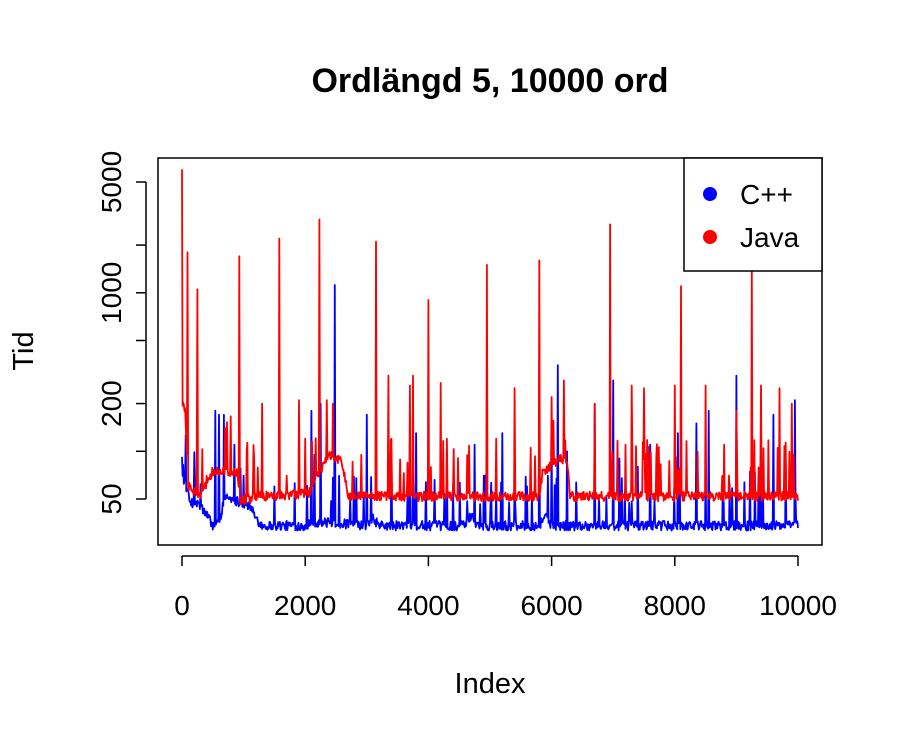 The width and height of the screenshot is (904, 742). What do you see at coordinates (490, 684) in the screenshot?
I see `x-axis-label: Index` at bounding box center [490, 684].